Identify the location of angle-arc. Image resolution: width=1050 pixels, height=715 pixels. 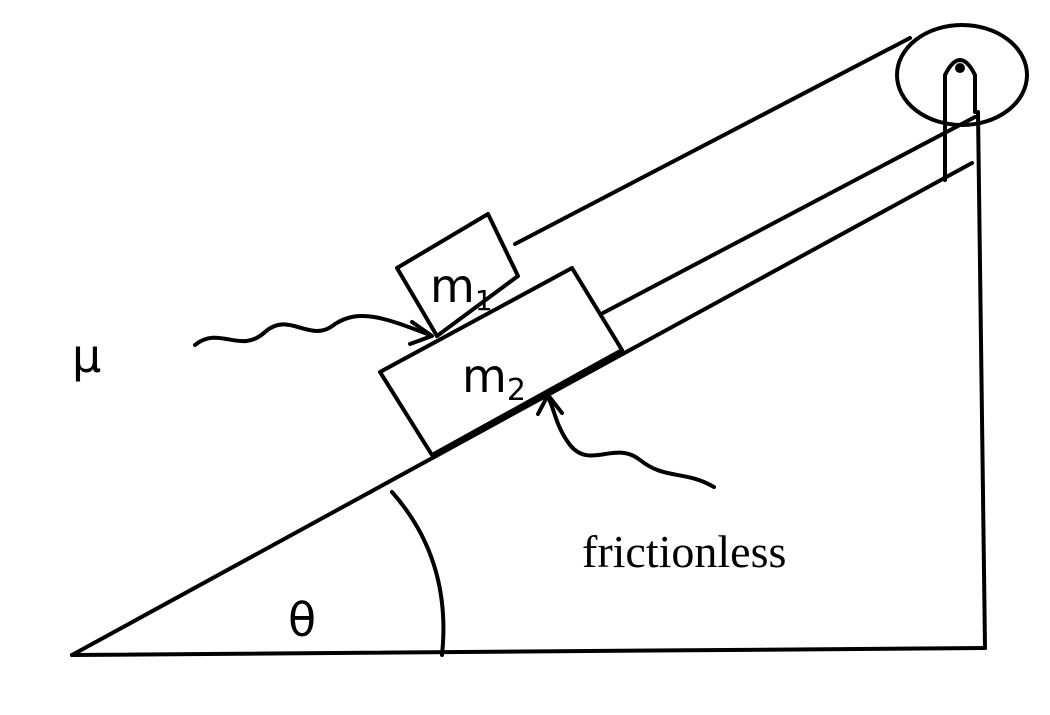
(418, 573).